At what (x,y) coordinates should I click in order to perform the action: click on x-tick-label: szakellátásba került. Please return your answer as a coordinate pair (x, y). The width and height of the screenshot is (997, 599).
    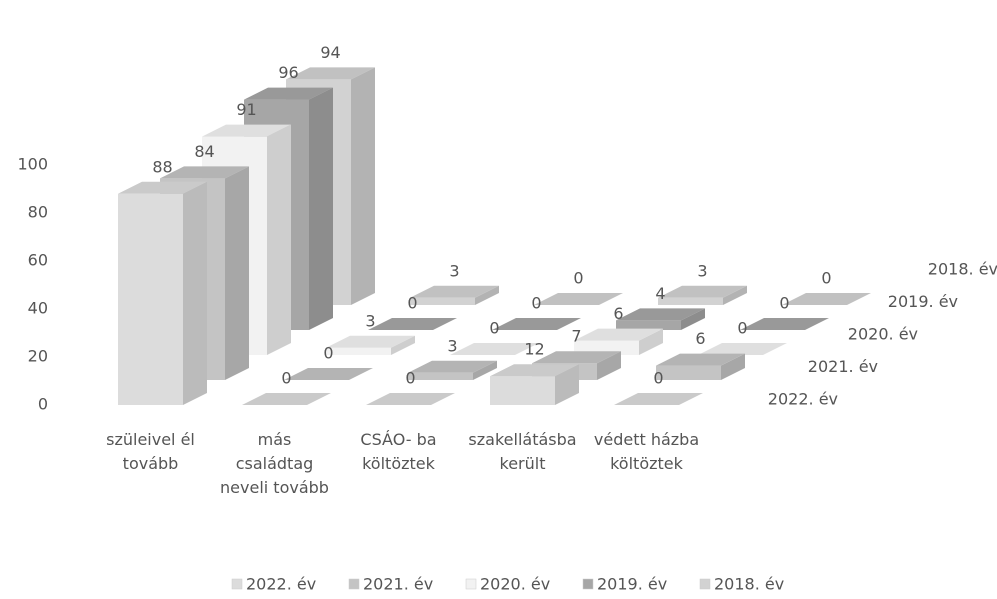
    Looking at the image, I should click on (522, 451).